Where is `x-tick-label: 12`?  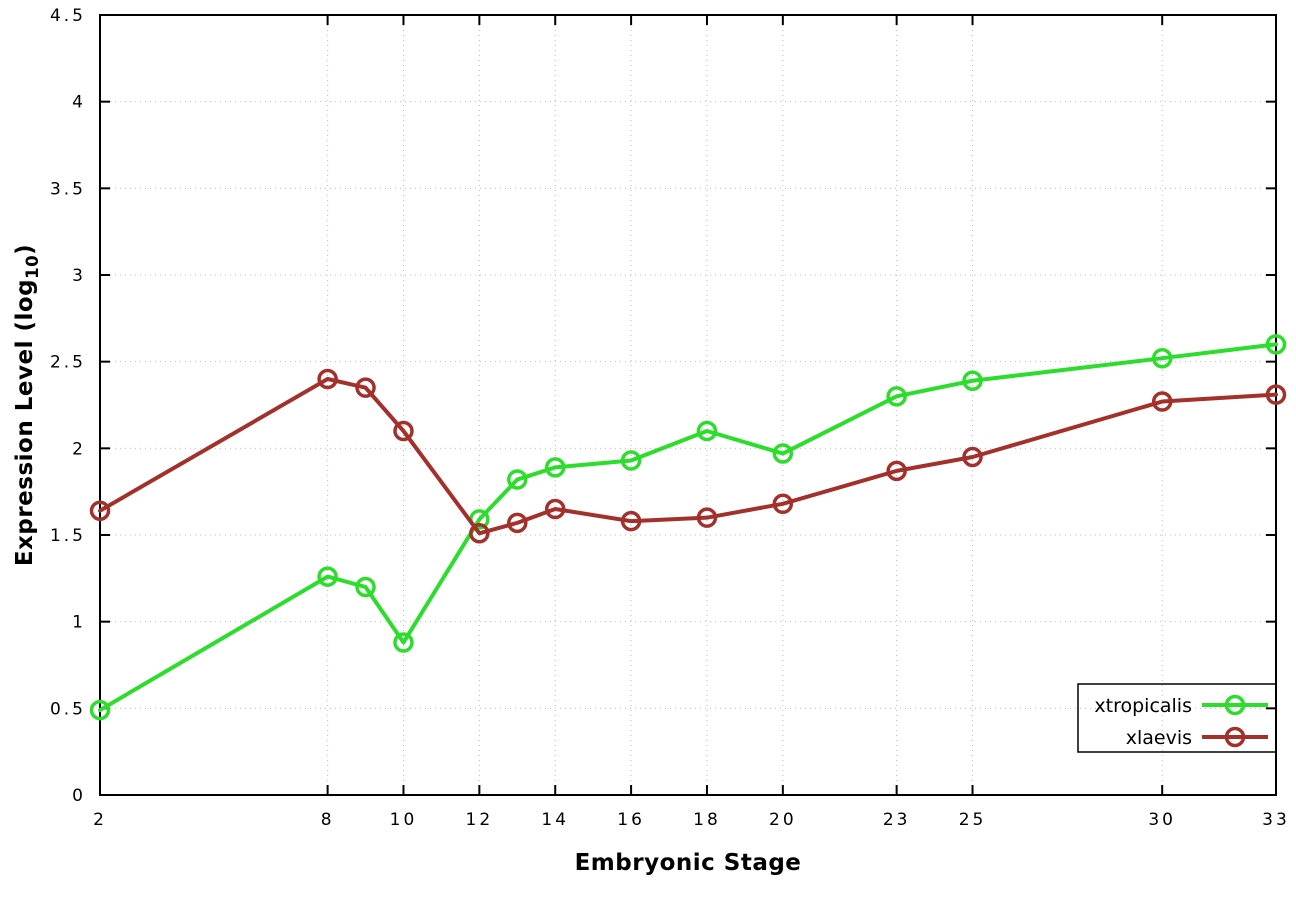 x-tick-label: 12 is located at coordinates (480, 820).